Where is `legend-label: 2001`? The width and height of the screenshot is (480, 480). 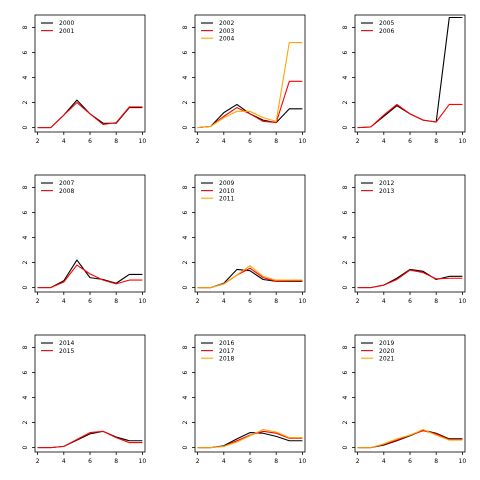 legend-label: 2001 is located at coordinates (66, 31).